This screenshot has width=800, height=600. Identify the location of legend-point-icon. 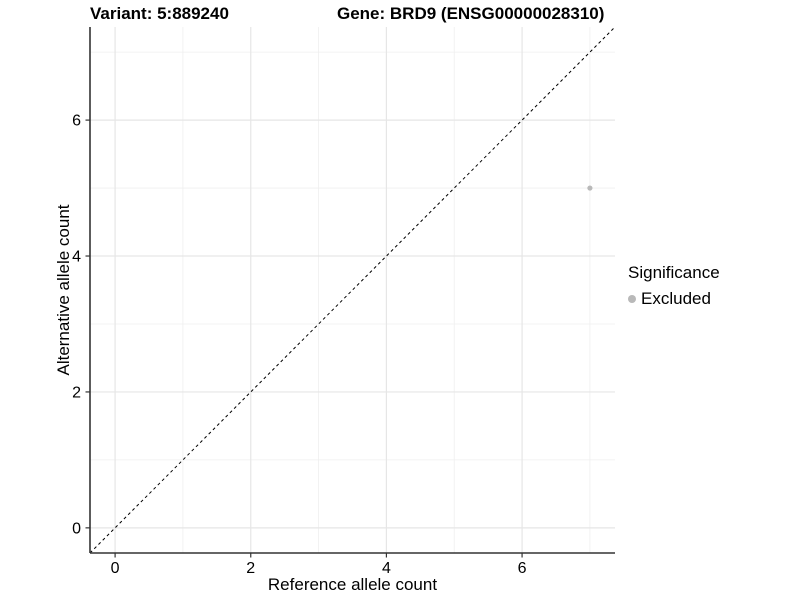
(632, 299).